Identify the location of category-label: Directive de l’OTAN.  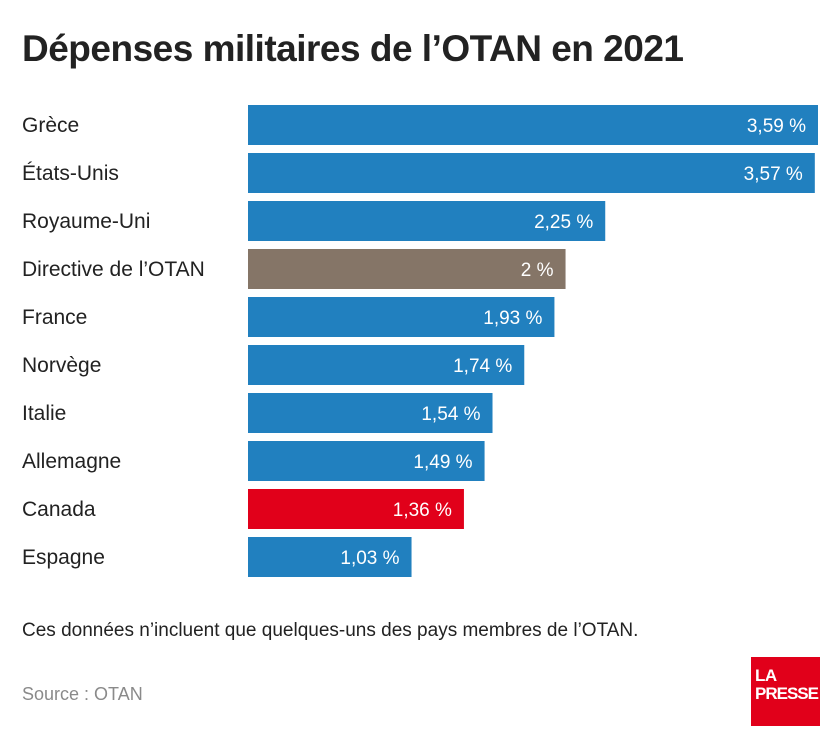
(113, 269).